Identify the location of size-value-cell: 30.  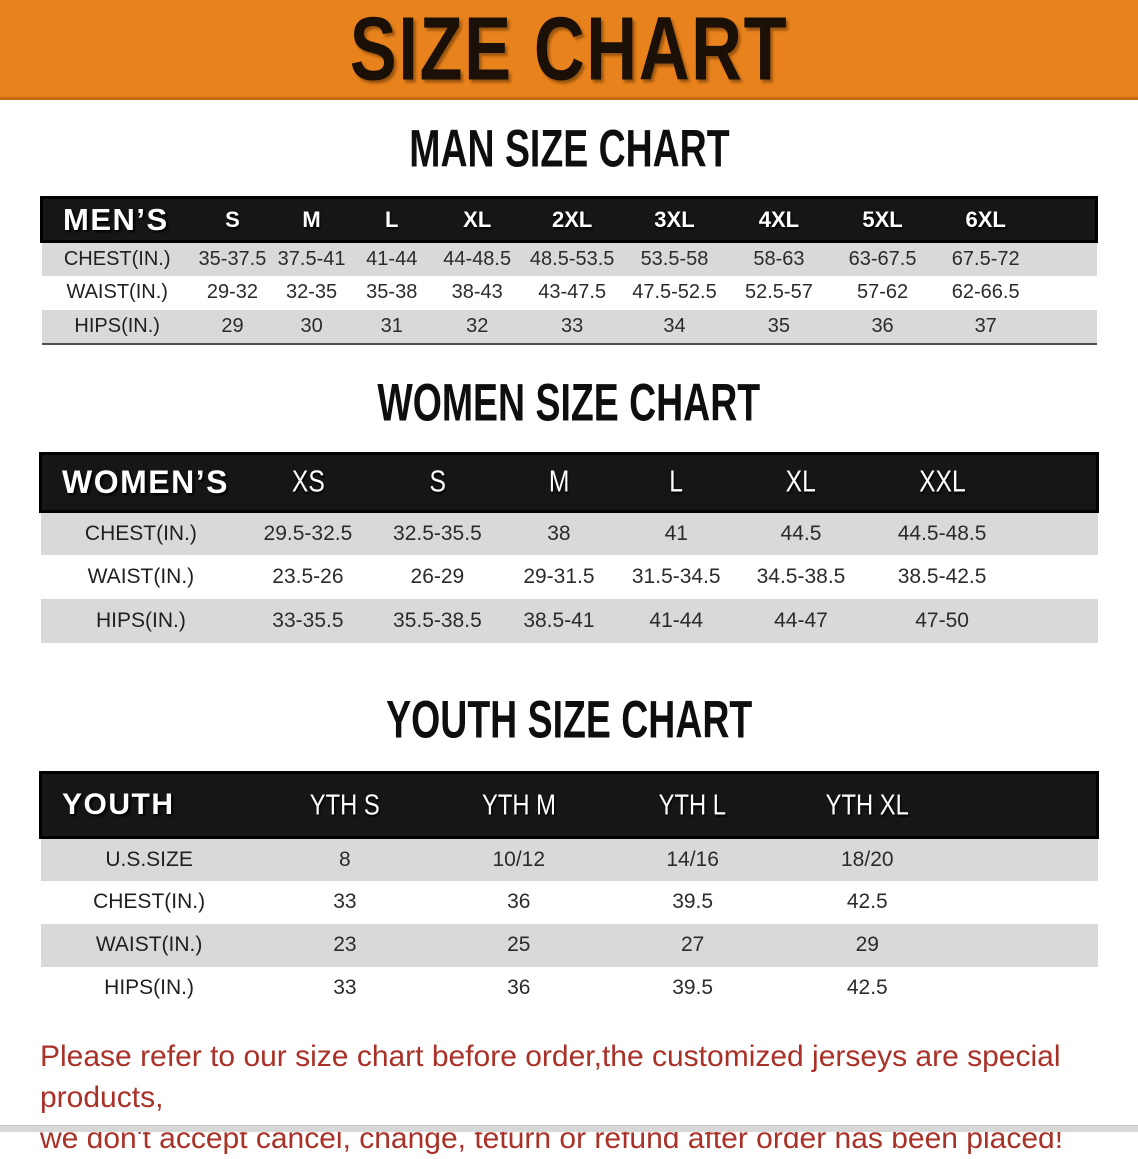
(311, 325).